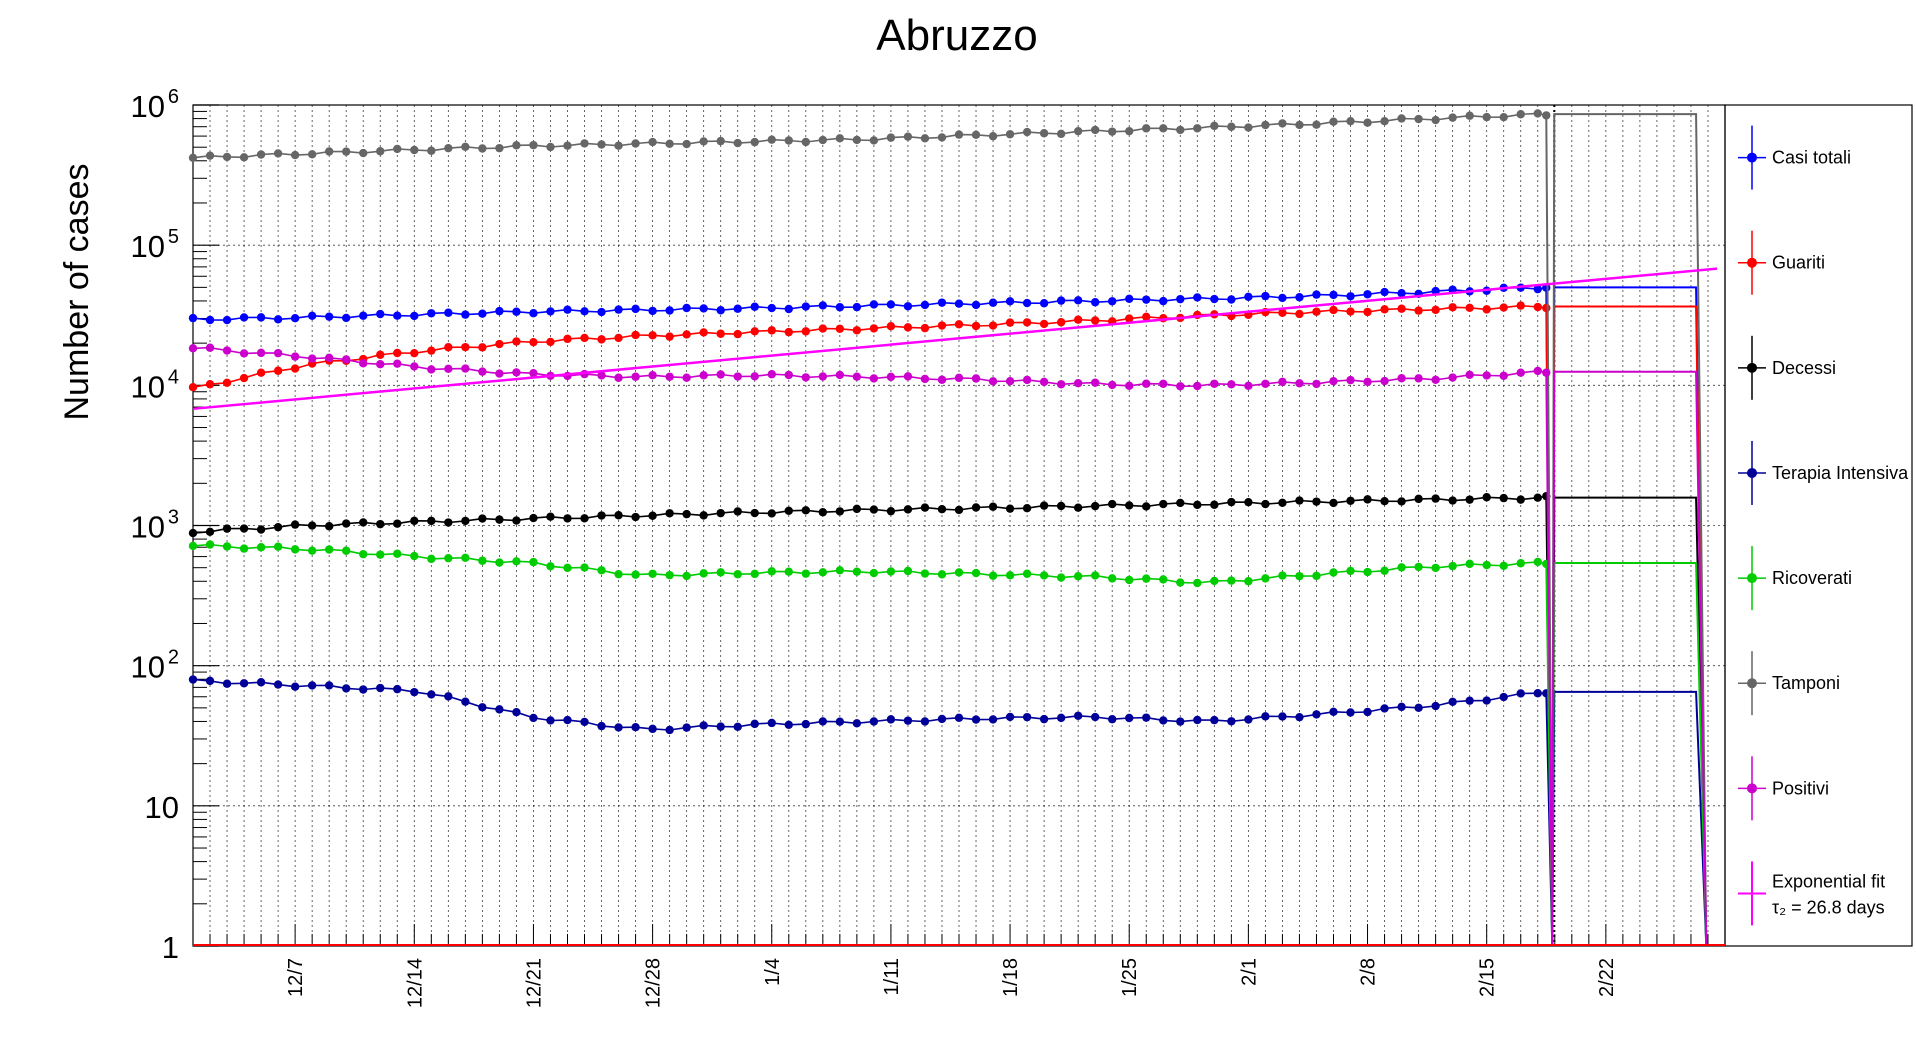 The width and height of the screenshot is (1916, 1052). Describe the element at coordinates (1828, 881) in the screenshot. I see `legend-label: Exponential fit` at that location.